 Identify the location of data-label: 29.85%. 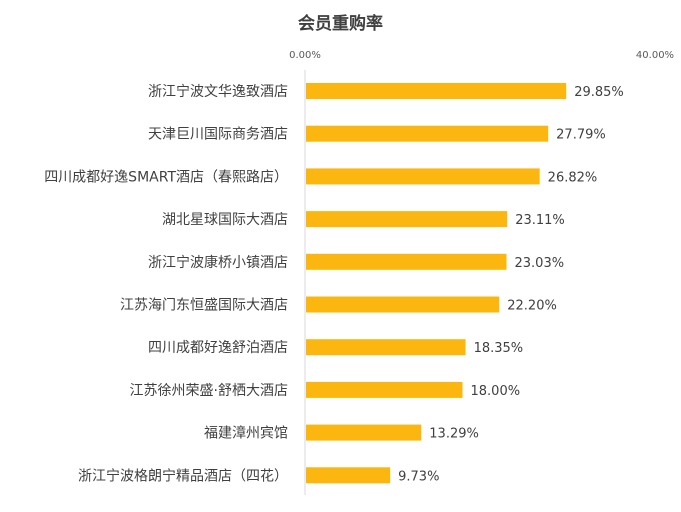
(599, 92).